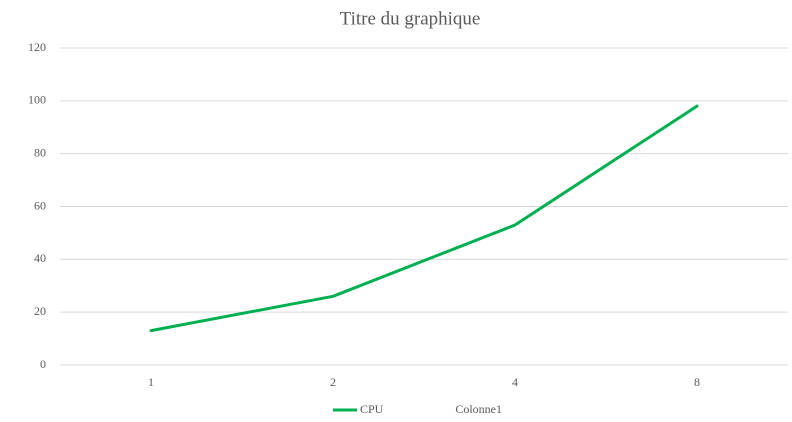 The image size is (792, 422). What do you see at coordinates (37, 47) in the screenshot?
I see `y-tick-label: 120` at bounding box center [37, 47].